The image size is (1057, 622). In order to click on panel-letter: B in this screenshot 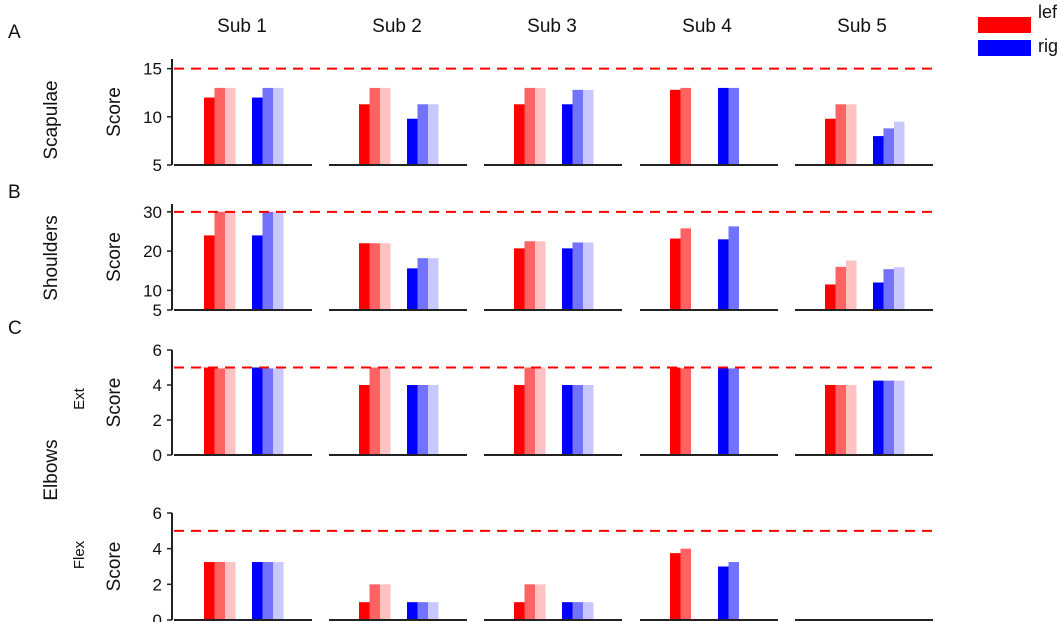, I will do `click(14, 192)`.